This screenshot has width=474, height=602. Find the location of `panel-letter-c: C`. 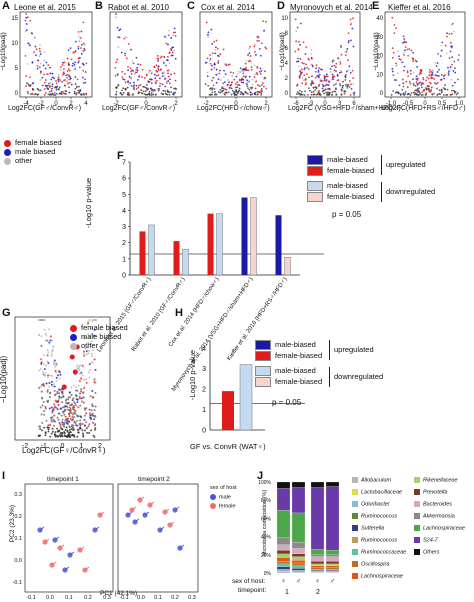

panel-letter-c: C is located at coordinates (191, 6).